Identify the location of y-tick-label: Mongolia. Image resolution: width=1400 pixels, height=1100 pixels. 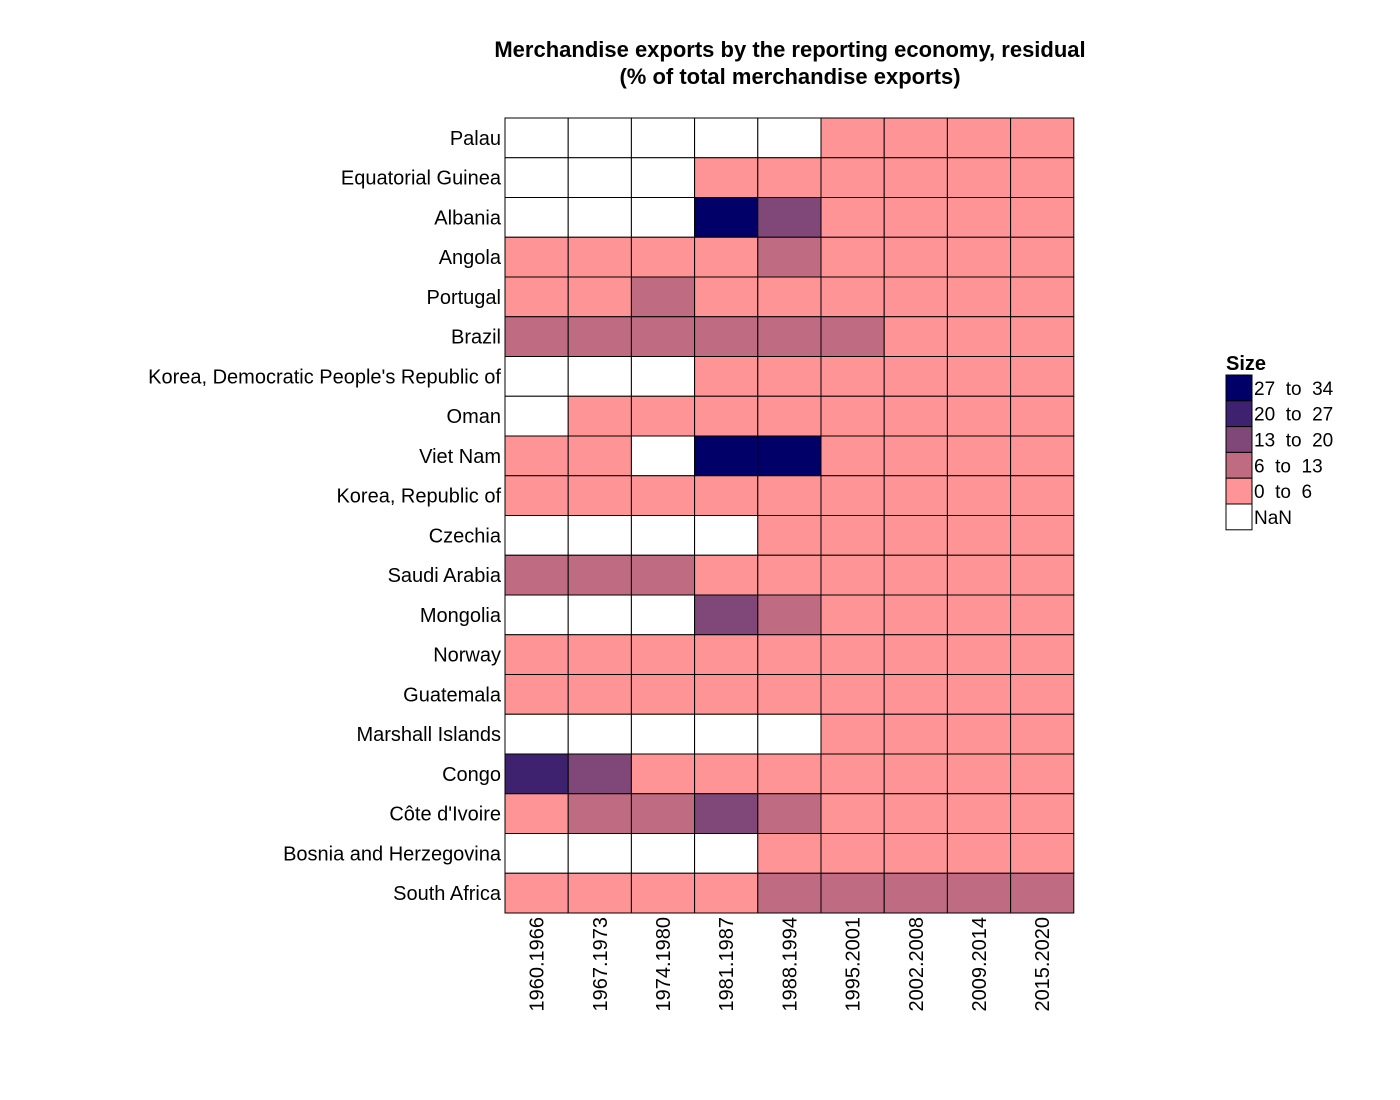
(461, 616).